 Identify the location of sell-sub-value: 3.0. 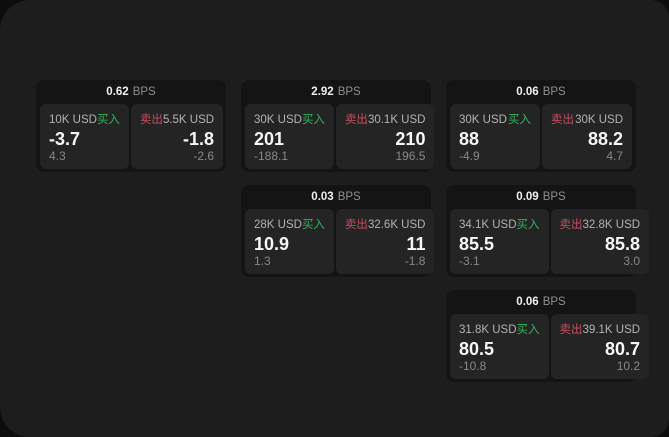
(632, 261).